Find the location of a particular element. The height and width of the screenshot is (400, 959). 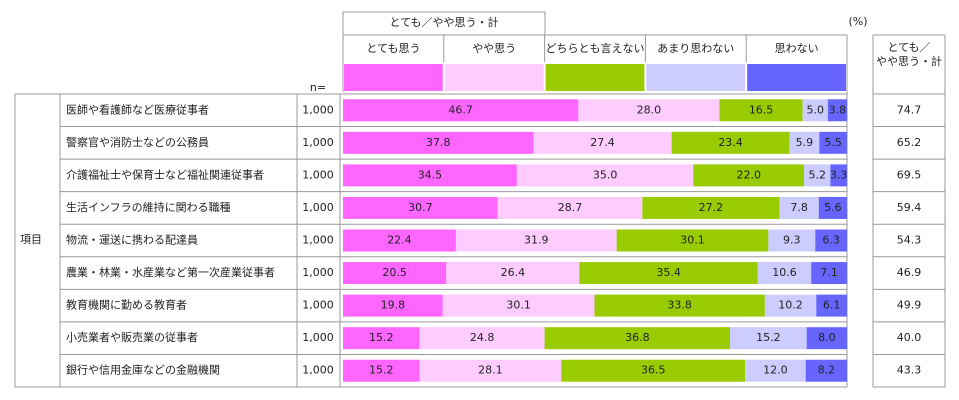

value-label: 8.0 is located at coordinates (827, 337).